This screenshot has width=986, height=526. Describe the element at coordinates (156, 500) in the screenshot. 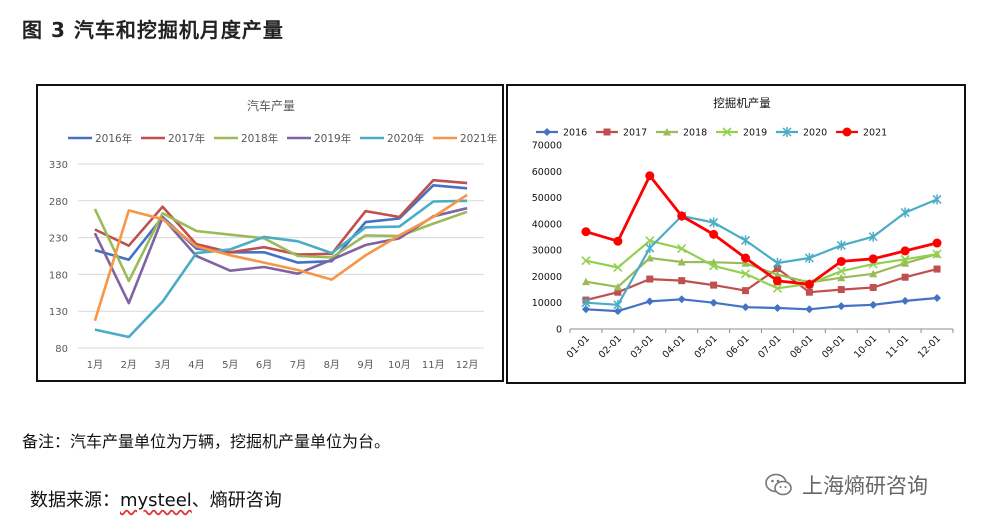

I see `source-brand: mysteel` at that location.